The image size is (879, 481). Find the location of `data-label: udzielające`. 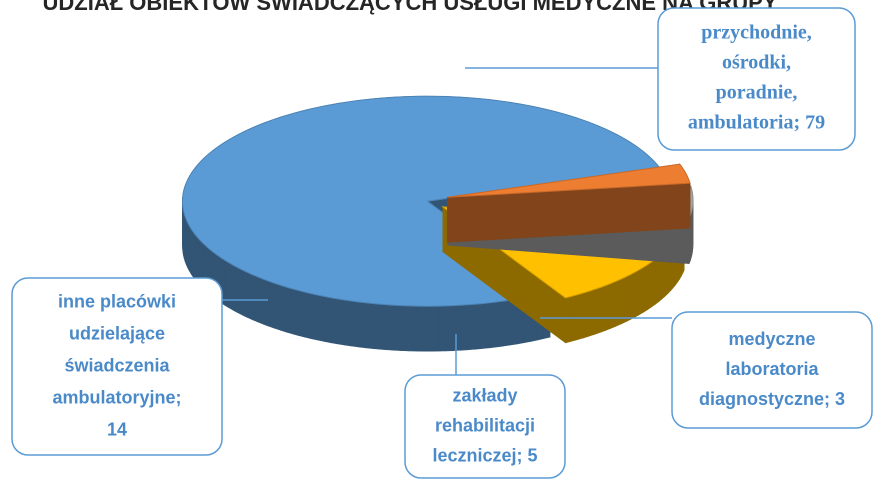

data-label: udzielające is located at coordinates (117, 333).